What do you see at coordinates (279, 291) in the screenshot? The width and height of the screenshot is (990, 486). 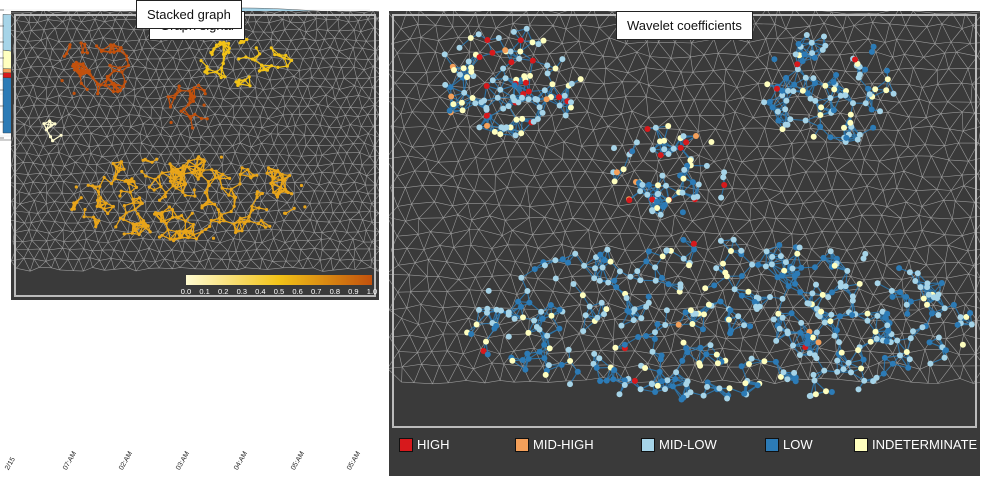 I see `colorbar-tick-label: 0.5` at bounding box center [279, 291].